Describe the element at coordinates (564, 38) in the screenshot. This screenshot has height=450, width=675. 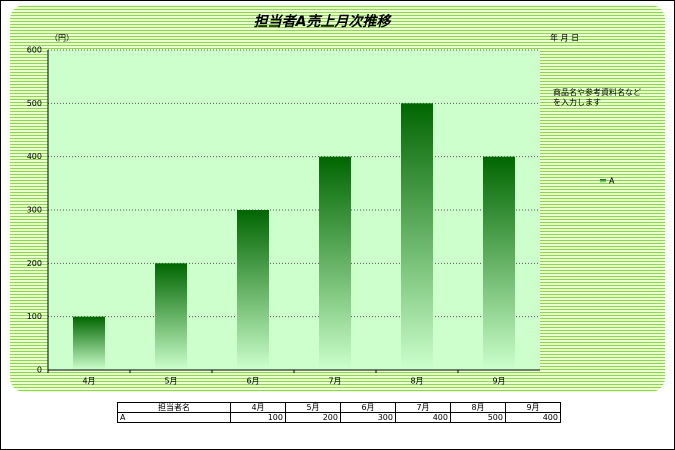
I see `date-label: 年 月 日` at that location.